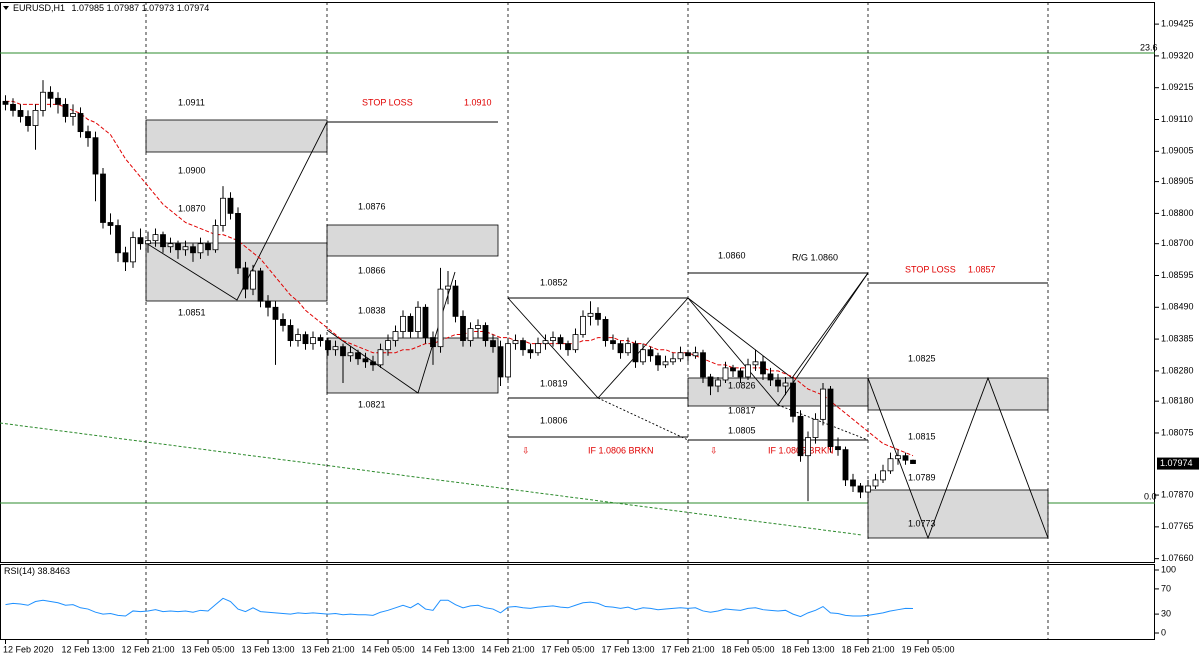 This screenshot has height=660, width=1200. I want to click on annotation: 1.0851, so click(192, 312).